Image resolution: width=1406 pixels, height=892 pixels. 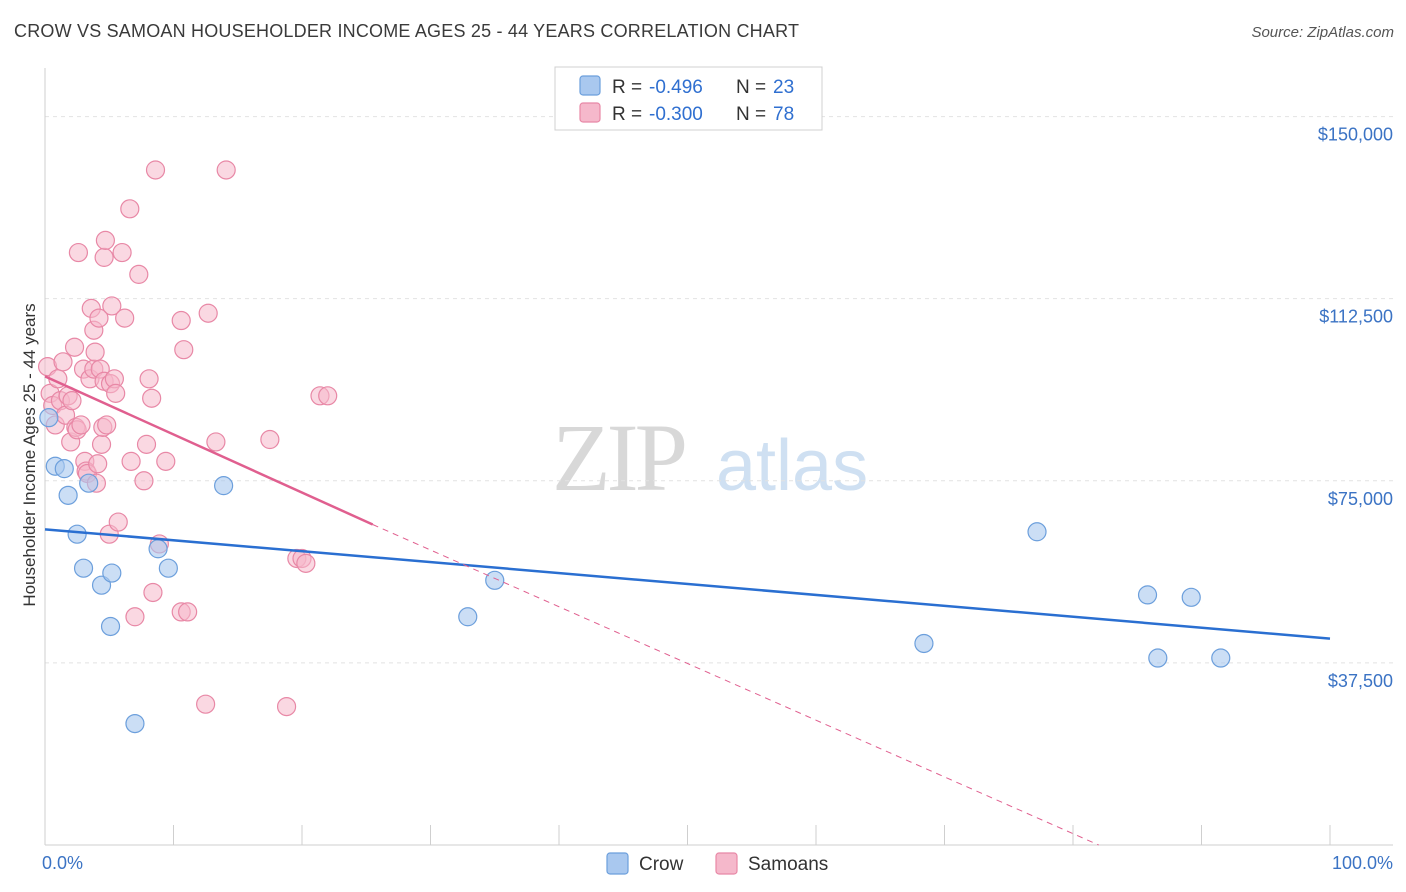 What do you see at coordinates (29, 454) in the screenshot?
I see `y-axis-label: Householder Income Ages 25 - 44 years` at bounding box center [29, 454].